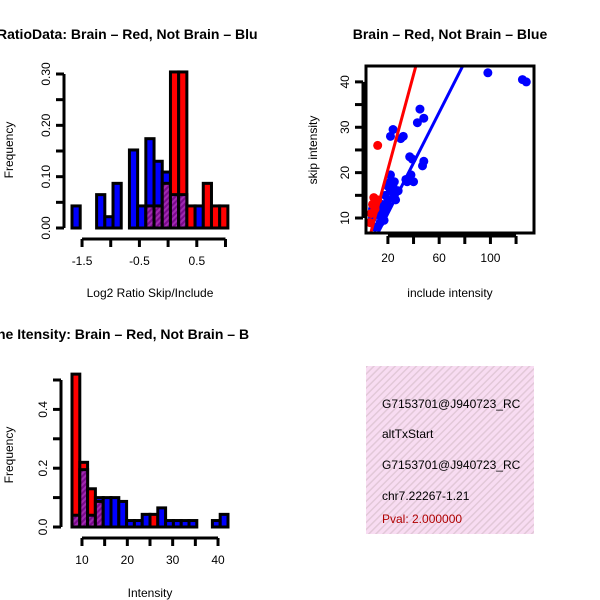 This screenshot has height=600, width=600. Describe the element at coordinates (82, 261) in the screenshot. I see `x-tick-label: -1.5` at that location.